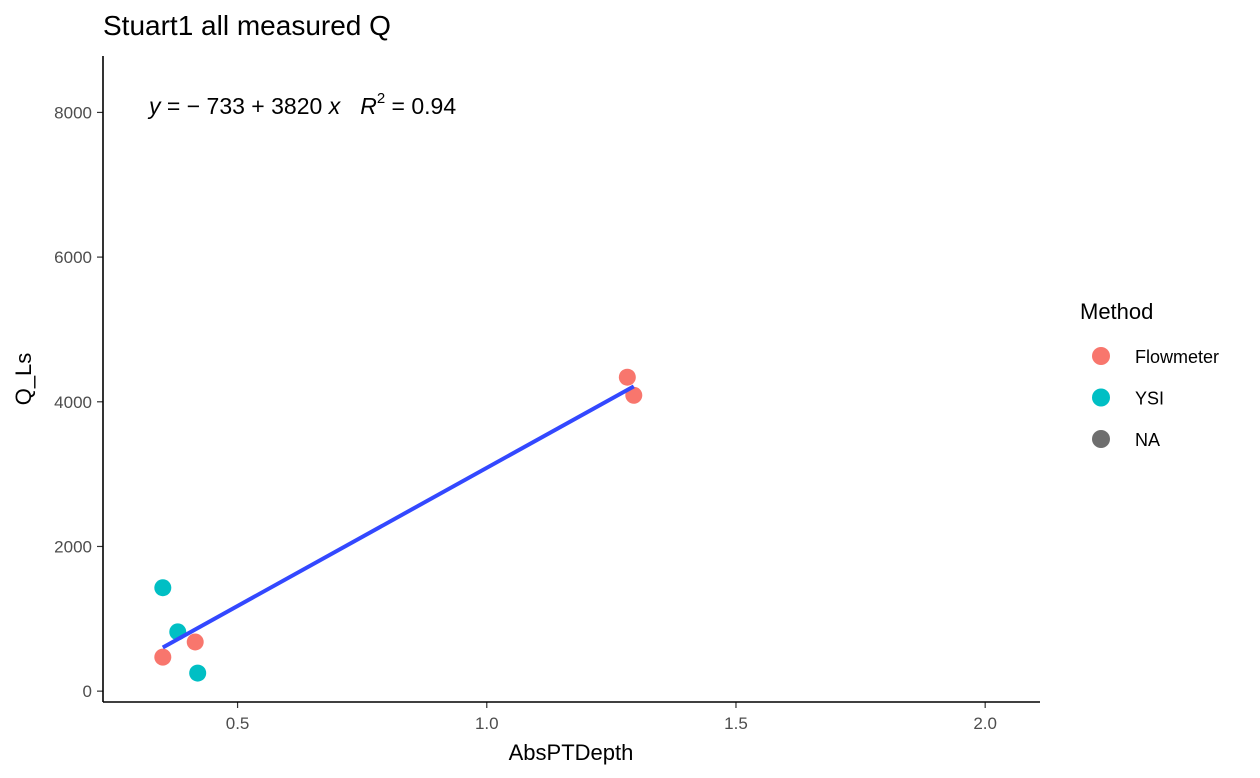 The image size is (1260, 778). I want to click on y-axis-title: Q_Ls, so click(23, 379).